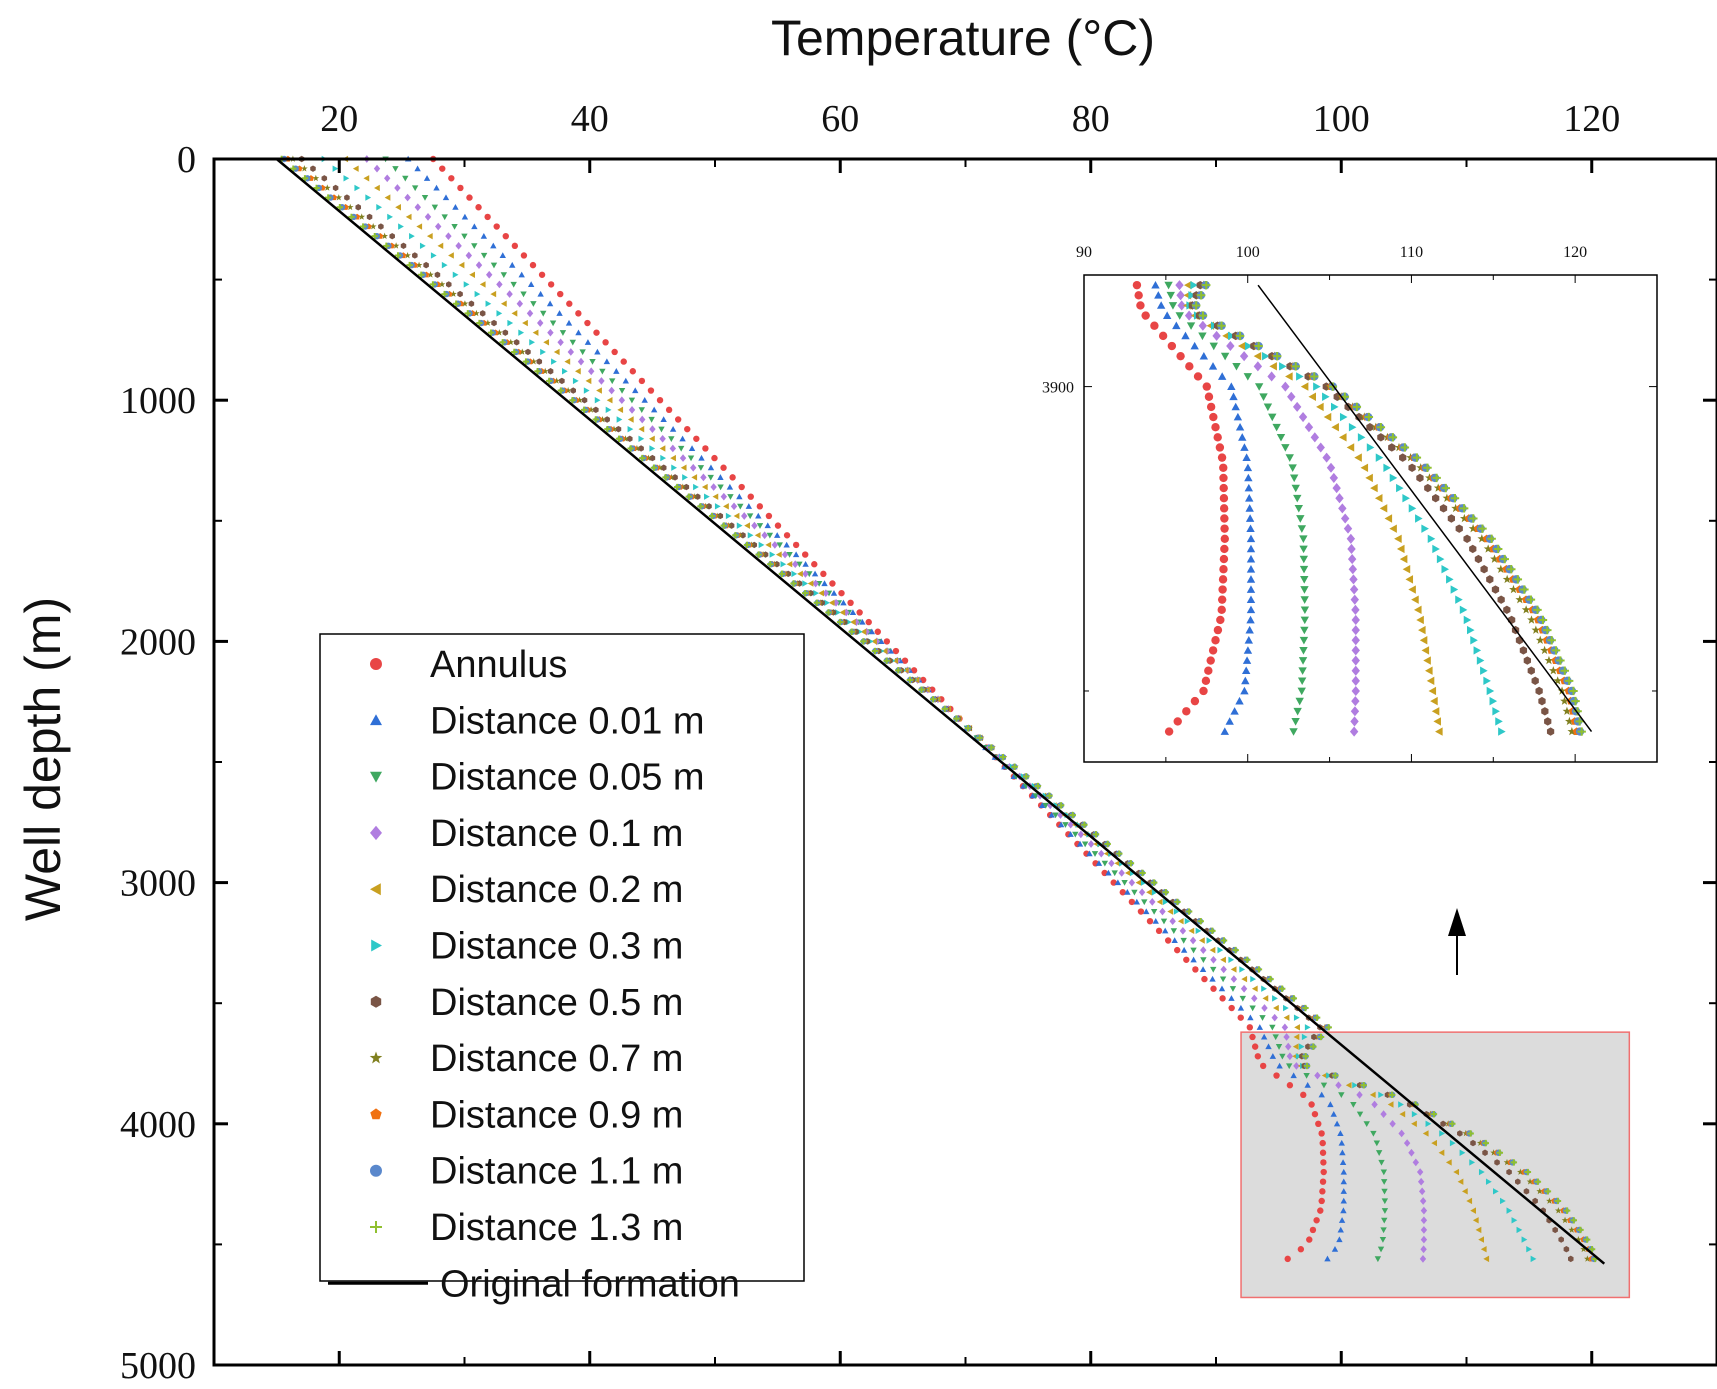  What do you see at coordinates (963, 38) in the screenshot?
I see `x-axis-title: Temperature (°C)` at bounding box center [963, 38].